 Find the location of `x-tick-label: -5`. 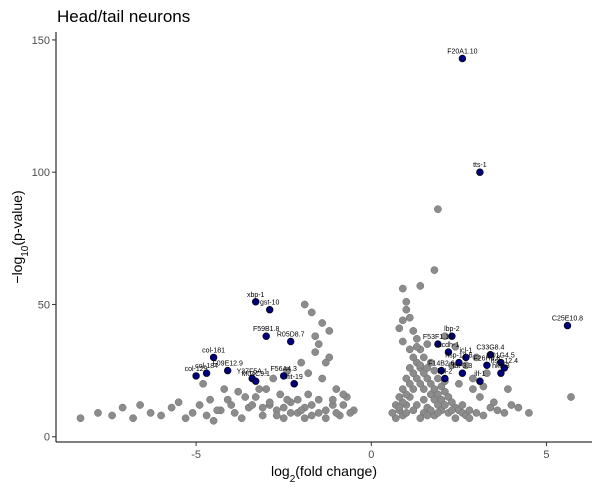

x-tick-label: -5 is located at coordinates (196, 455).